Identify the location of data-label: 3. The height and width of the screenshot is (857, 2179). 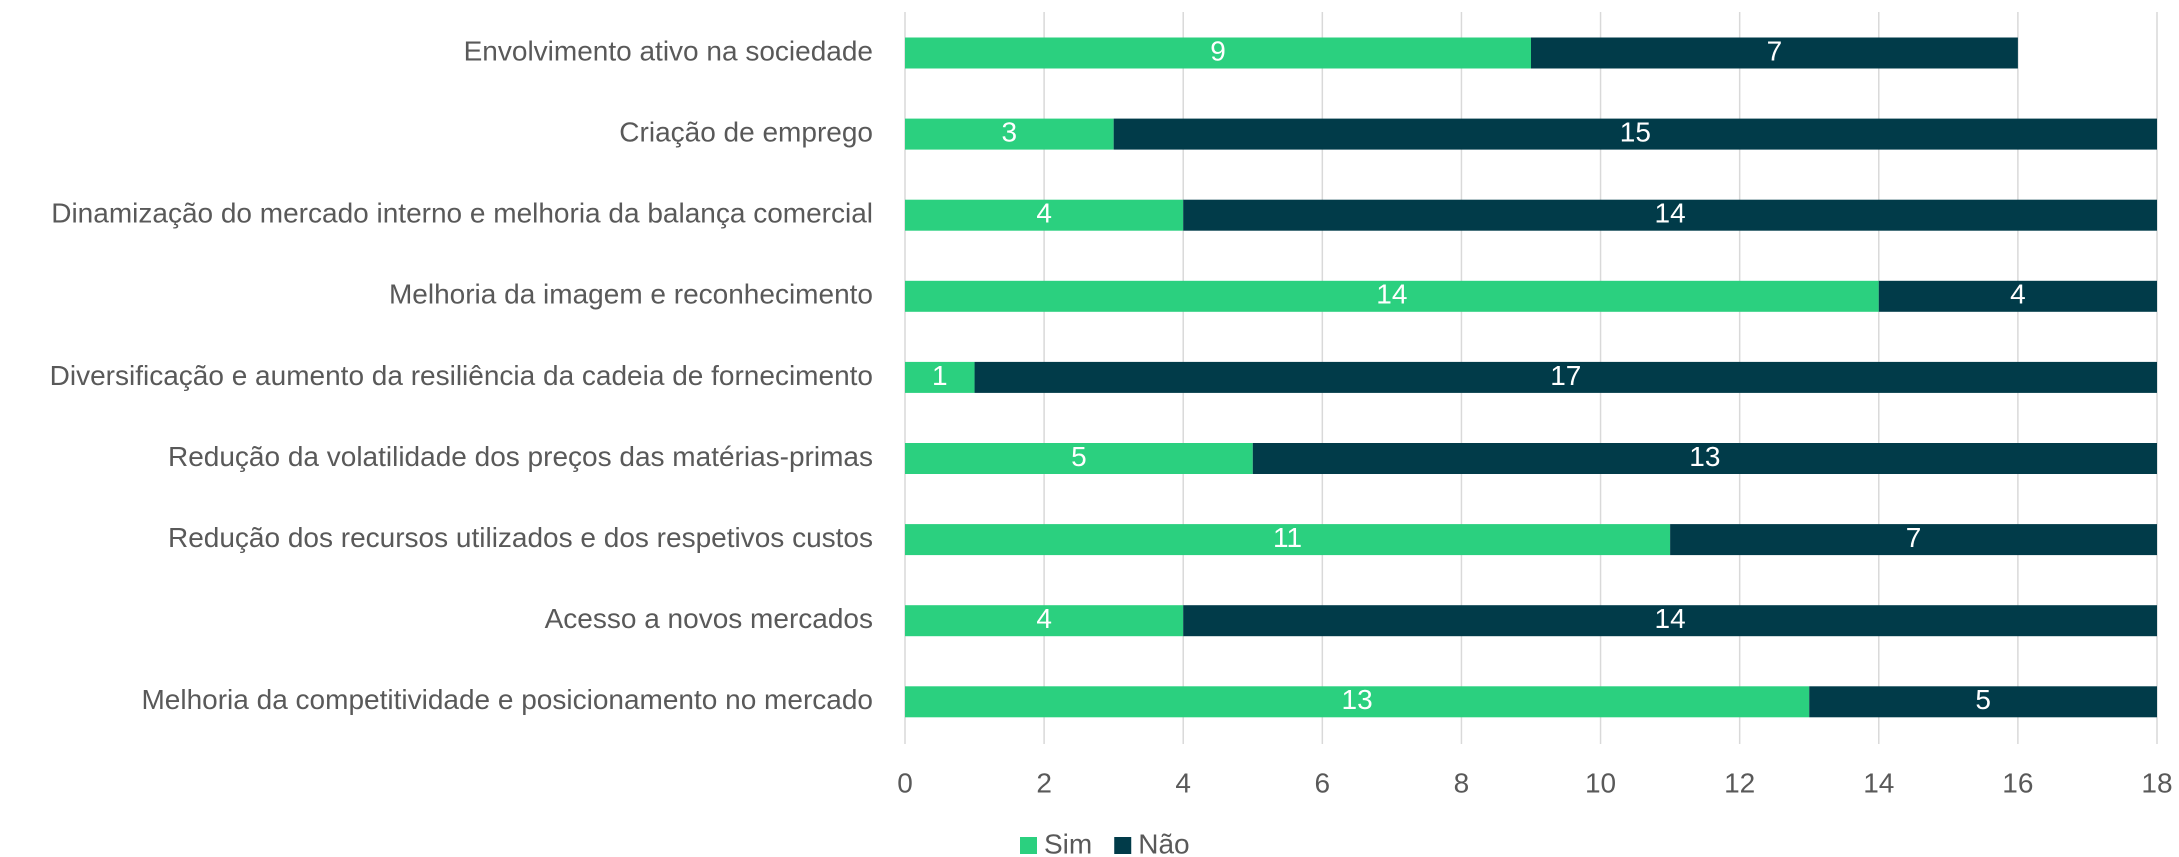
(1010, 131).